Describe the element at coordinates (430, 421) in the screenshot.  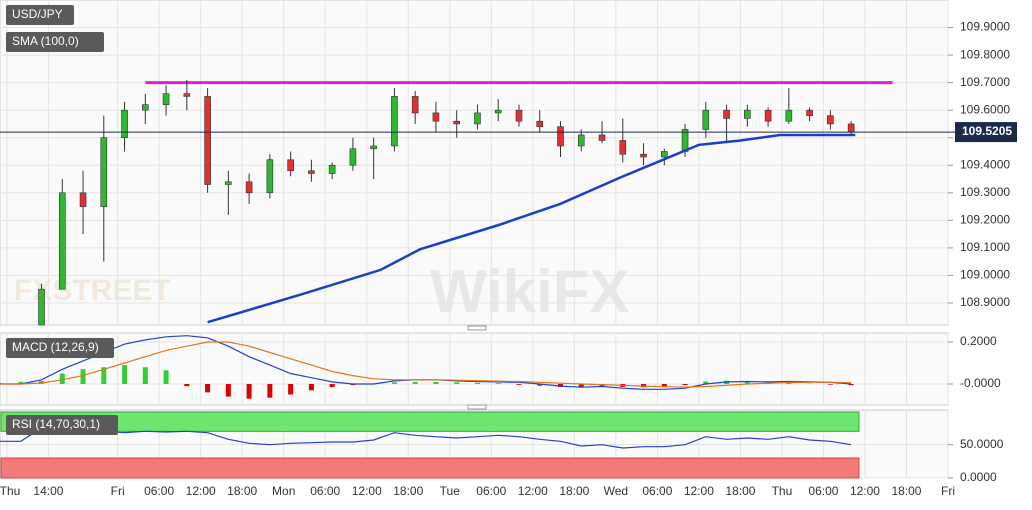
I see `overbought-zone` at that location.